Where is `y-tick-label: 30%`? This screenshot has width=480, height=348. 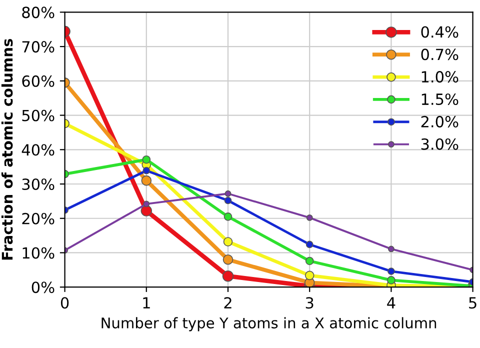 y-tick-label: 30% is located at coordinates (38, 184).